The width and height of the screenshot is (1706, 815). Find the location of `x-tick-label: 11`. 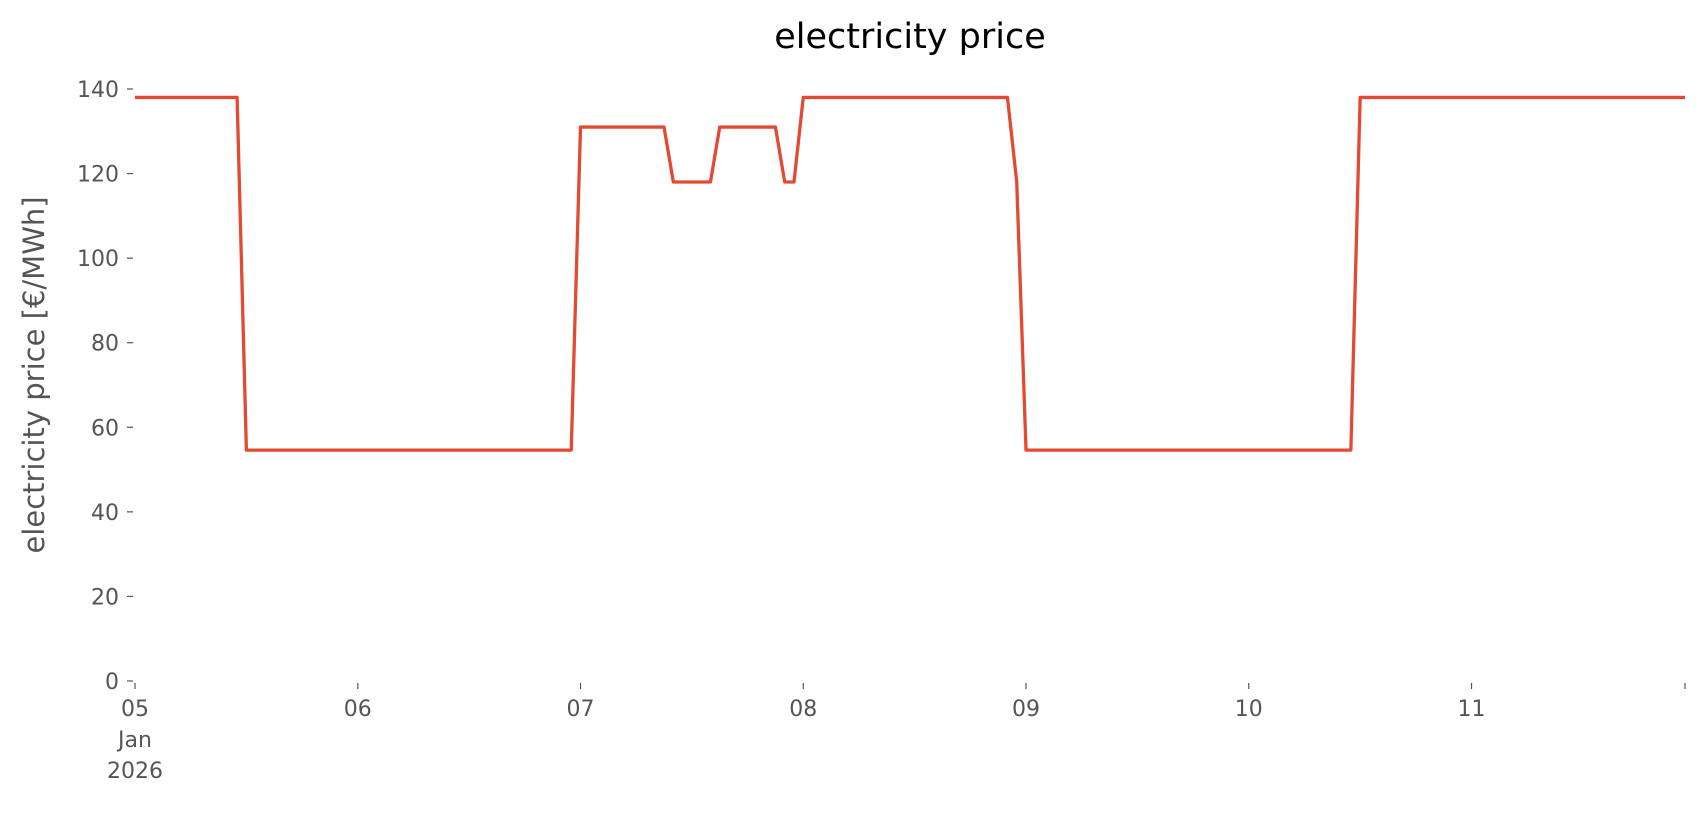

x-tick-label: 11 is located at coordinates (1472, 709).